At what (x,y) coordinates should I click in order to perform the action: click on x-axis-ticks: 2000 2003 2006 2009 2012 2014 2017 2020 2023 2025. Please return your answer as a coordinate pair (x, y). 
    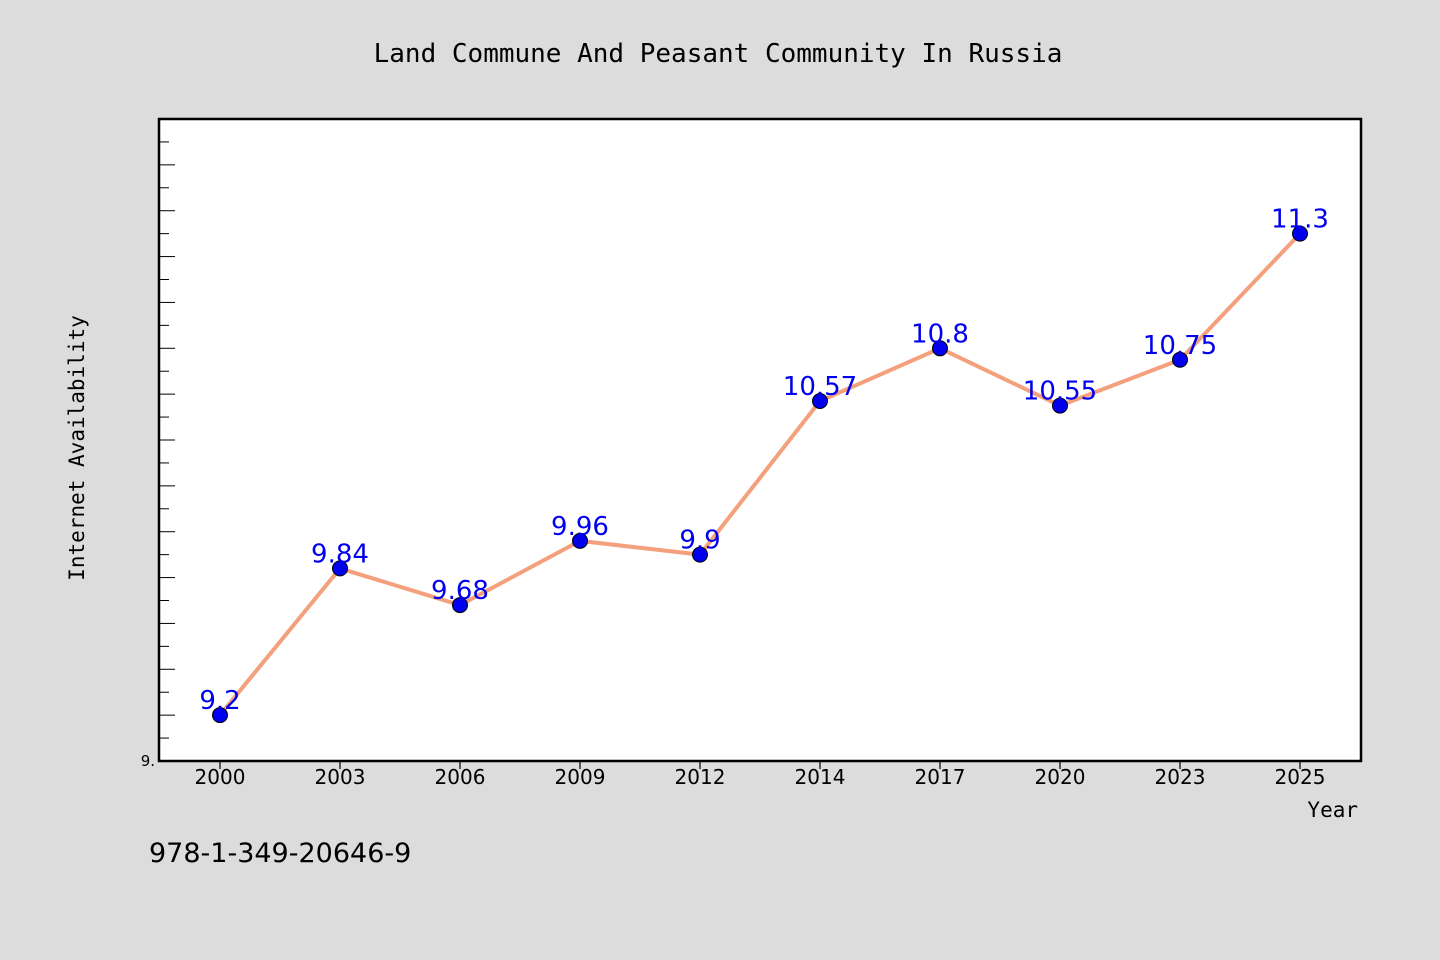
    Looking at the image, I should click on (760, 775).